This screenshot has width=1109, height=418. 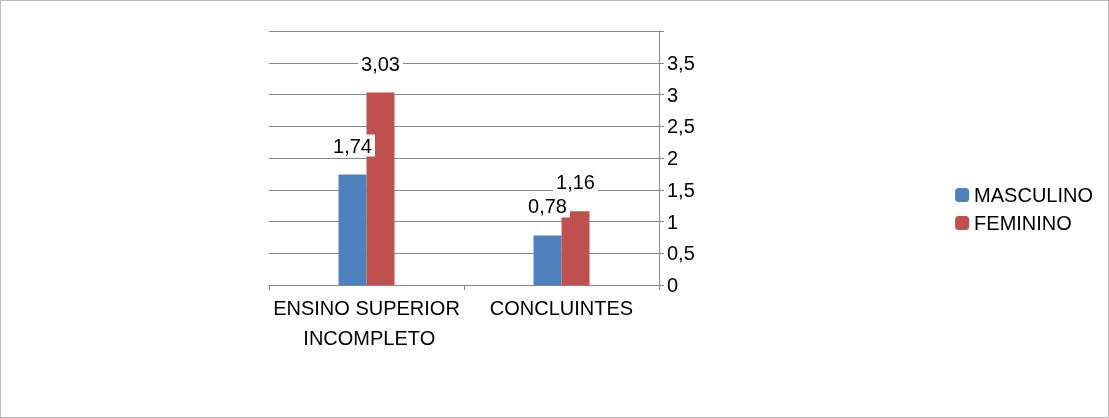 I want to click on data-label: 3,03, so click(x=380, y=63).